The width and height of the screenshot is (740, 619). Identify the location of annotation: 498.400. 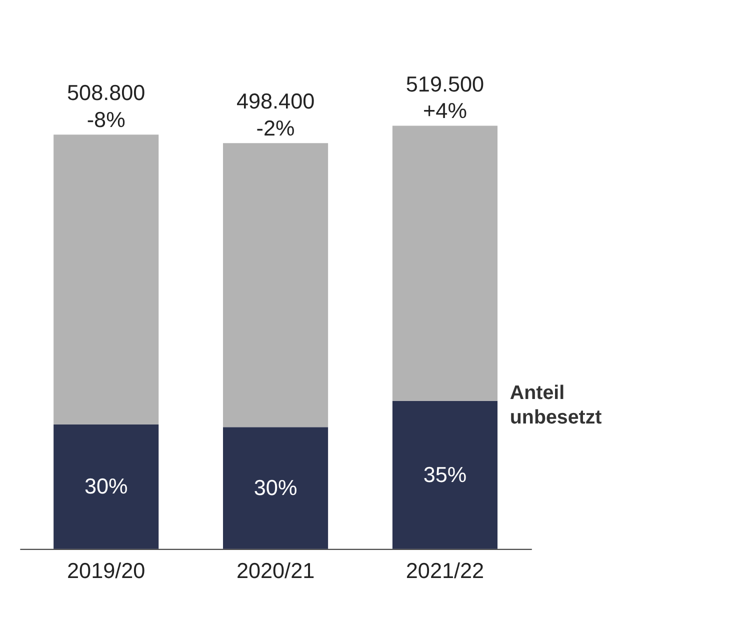
(275, 101).